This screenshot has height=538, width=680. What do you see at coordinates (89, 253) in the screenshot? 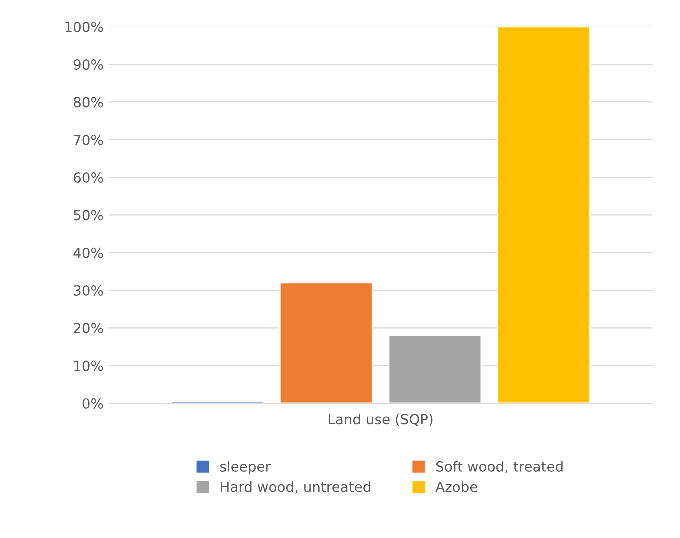
I see `y-tick-label: 40%` at bounding box center [89, 253].